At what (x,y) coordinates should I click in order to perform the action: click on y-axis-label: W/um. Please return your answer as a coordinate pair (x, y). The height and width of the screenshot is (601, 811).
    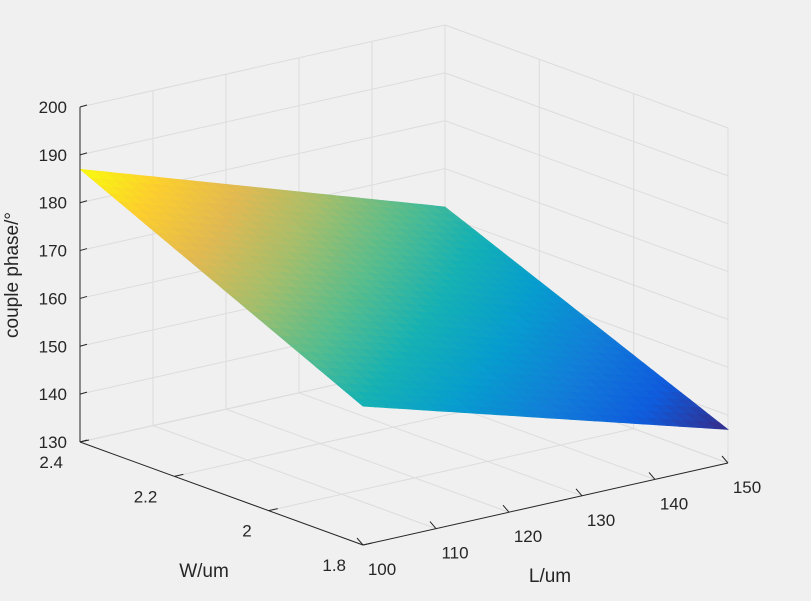
    Looking at the image, I should click on (204, 571).